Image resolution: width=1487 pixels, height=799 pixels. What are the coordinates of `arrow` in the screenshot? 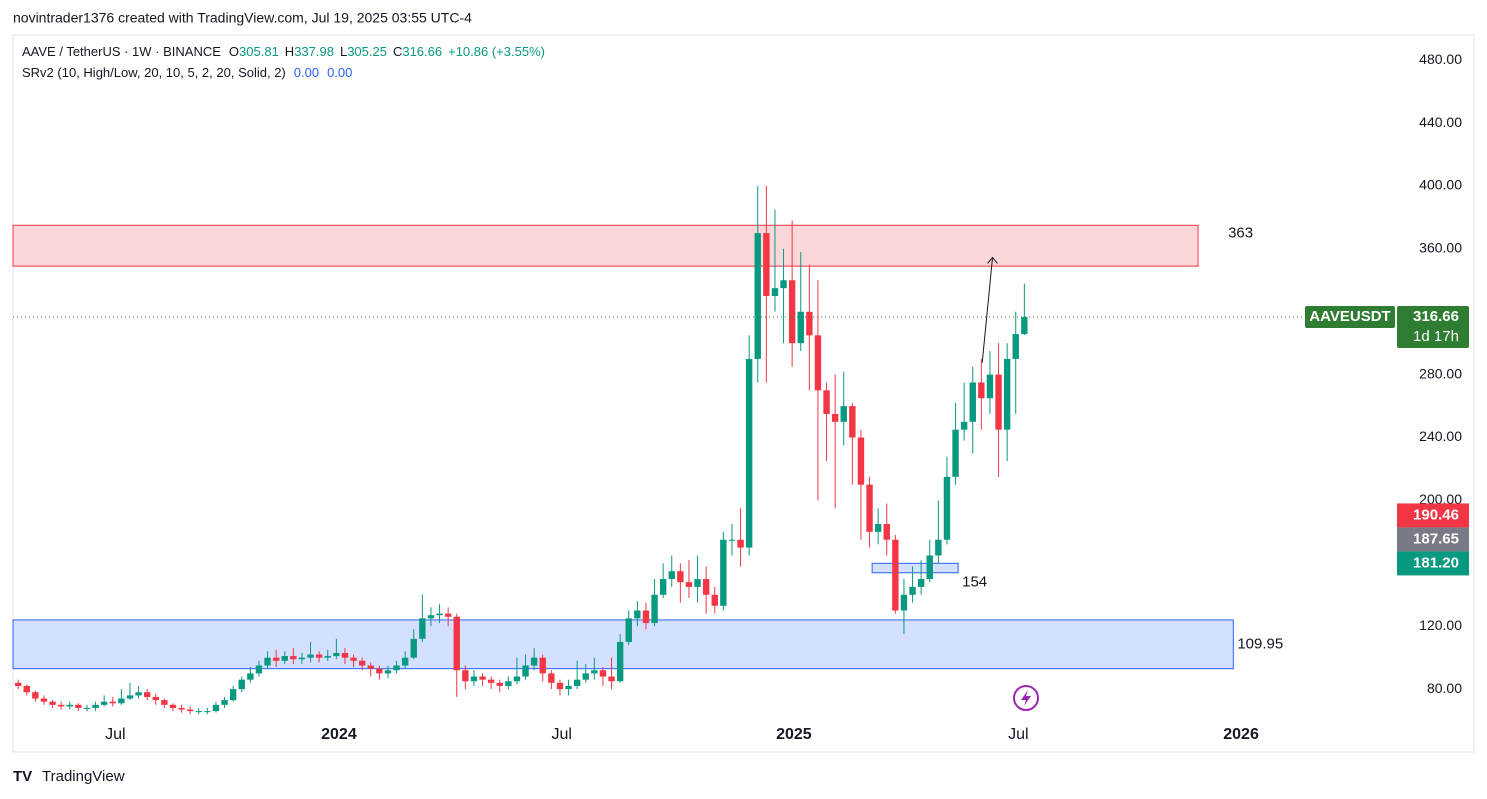 It's located at (987, 310).